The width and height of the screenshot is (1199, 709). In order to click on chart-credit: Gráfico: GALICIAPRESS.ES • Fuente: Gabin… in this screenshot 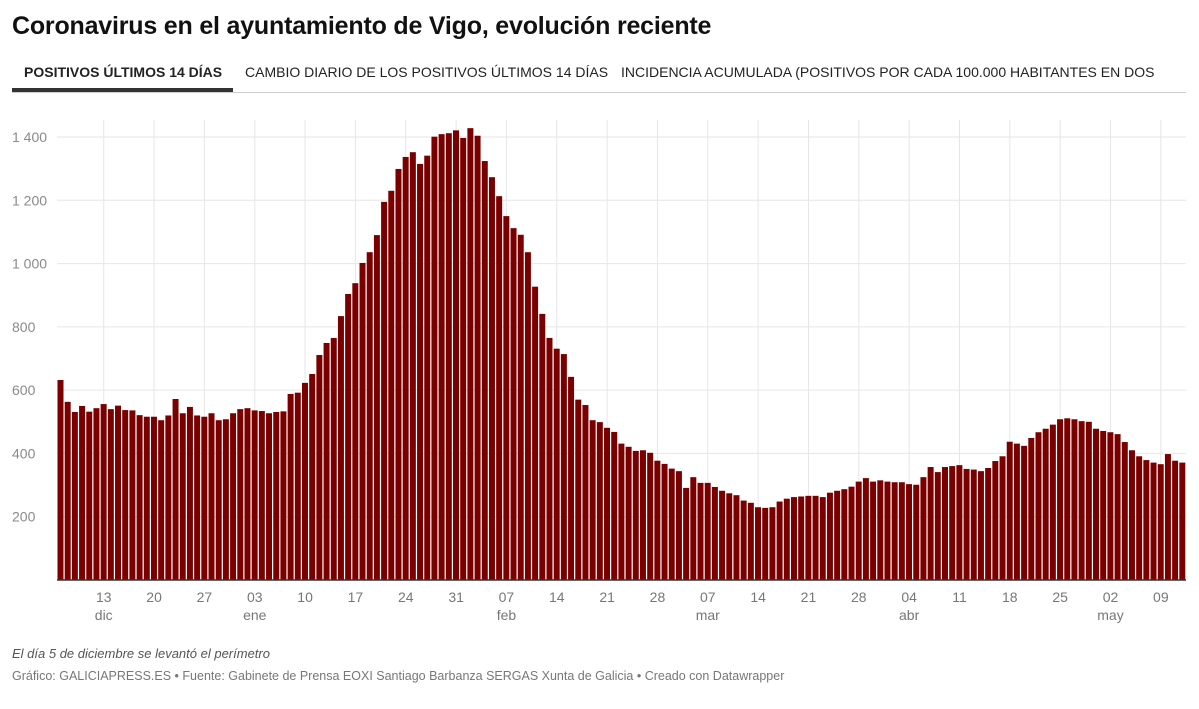, I will do `click(398, 676)`.